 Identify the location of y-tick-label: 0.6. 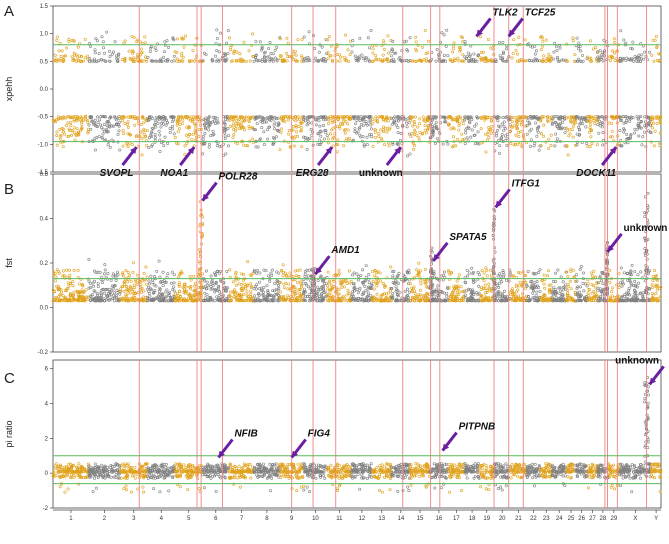
(44, 175).